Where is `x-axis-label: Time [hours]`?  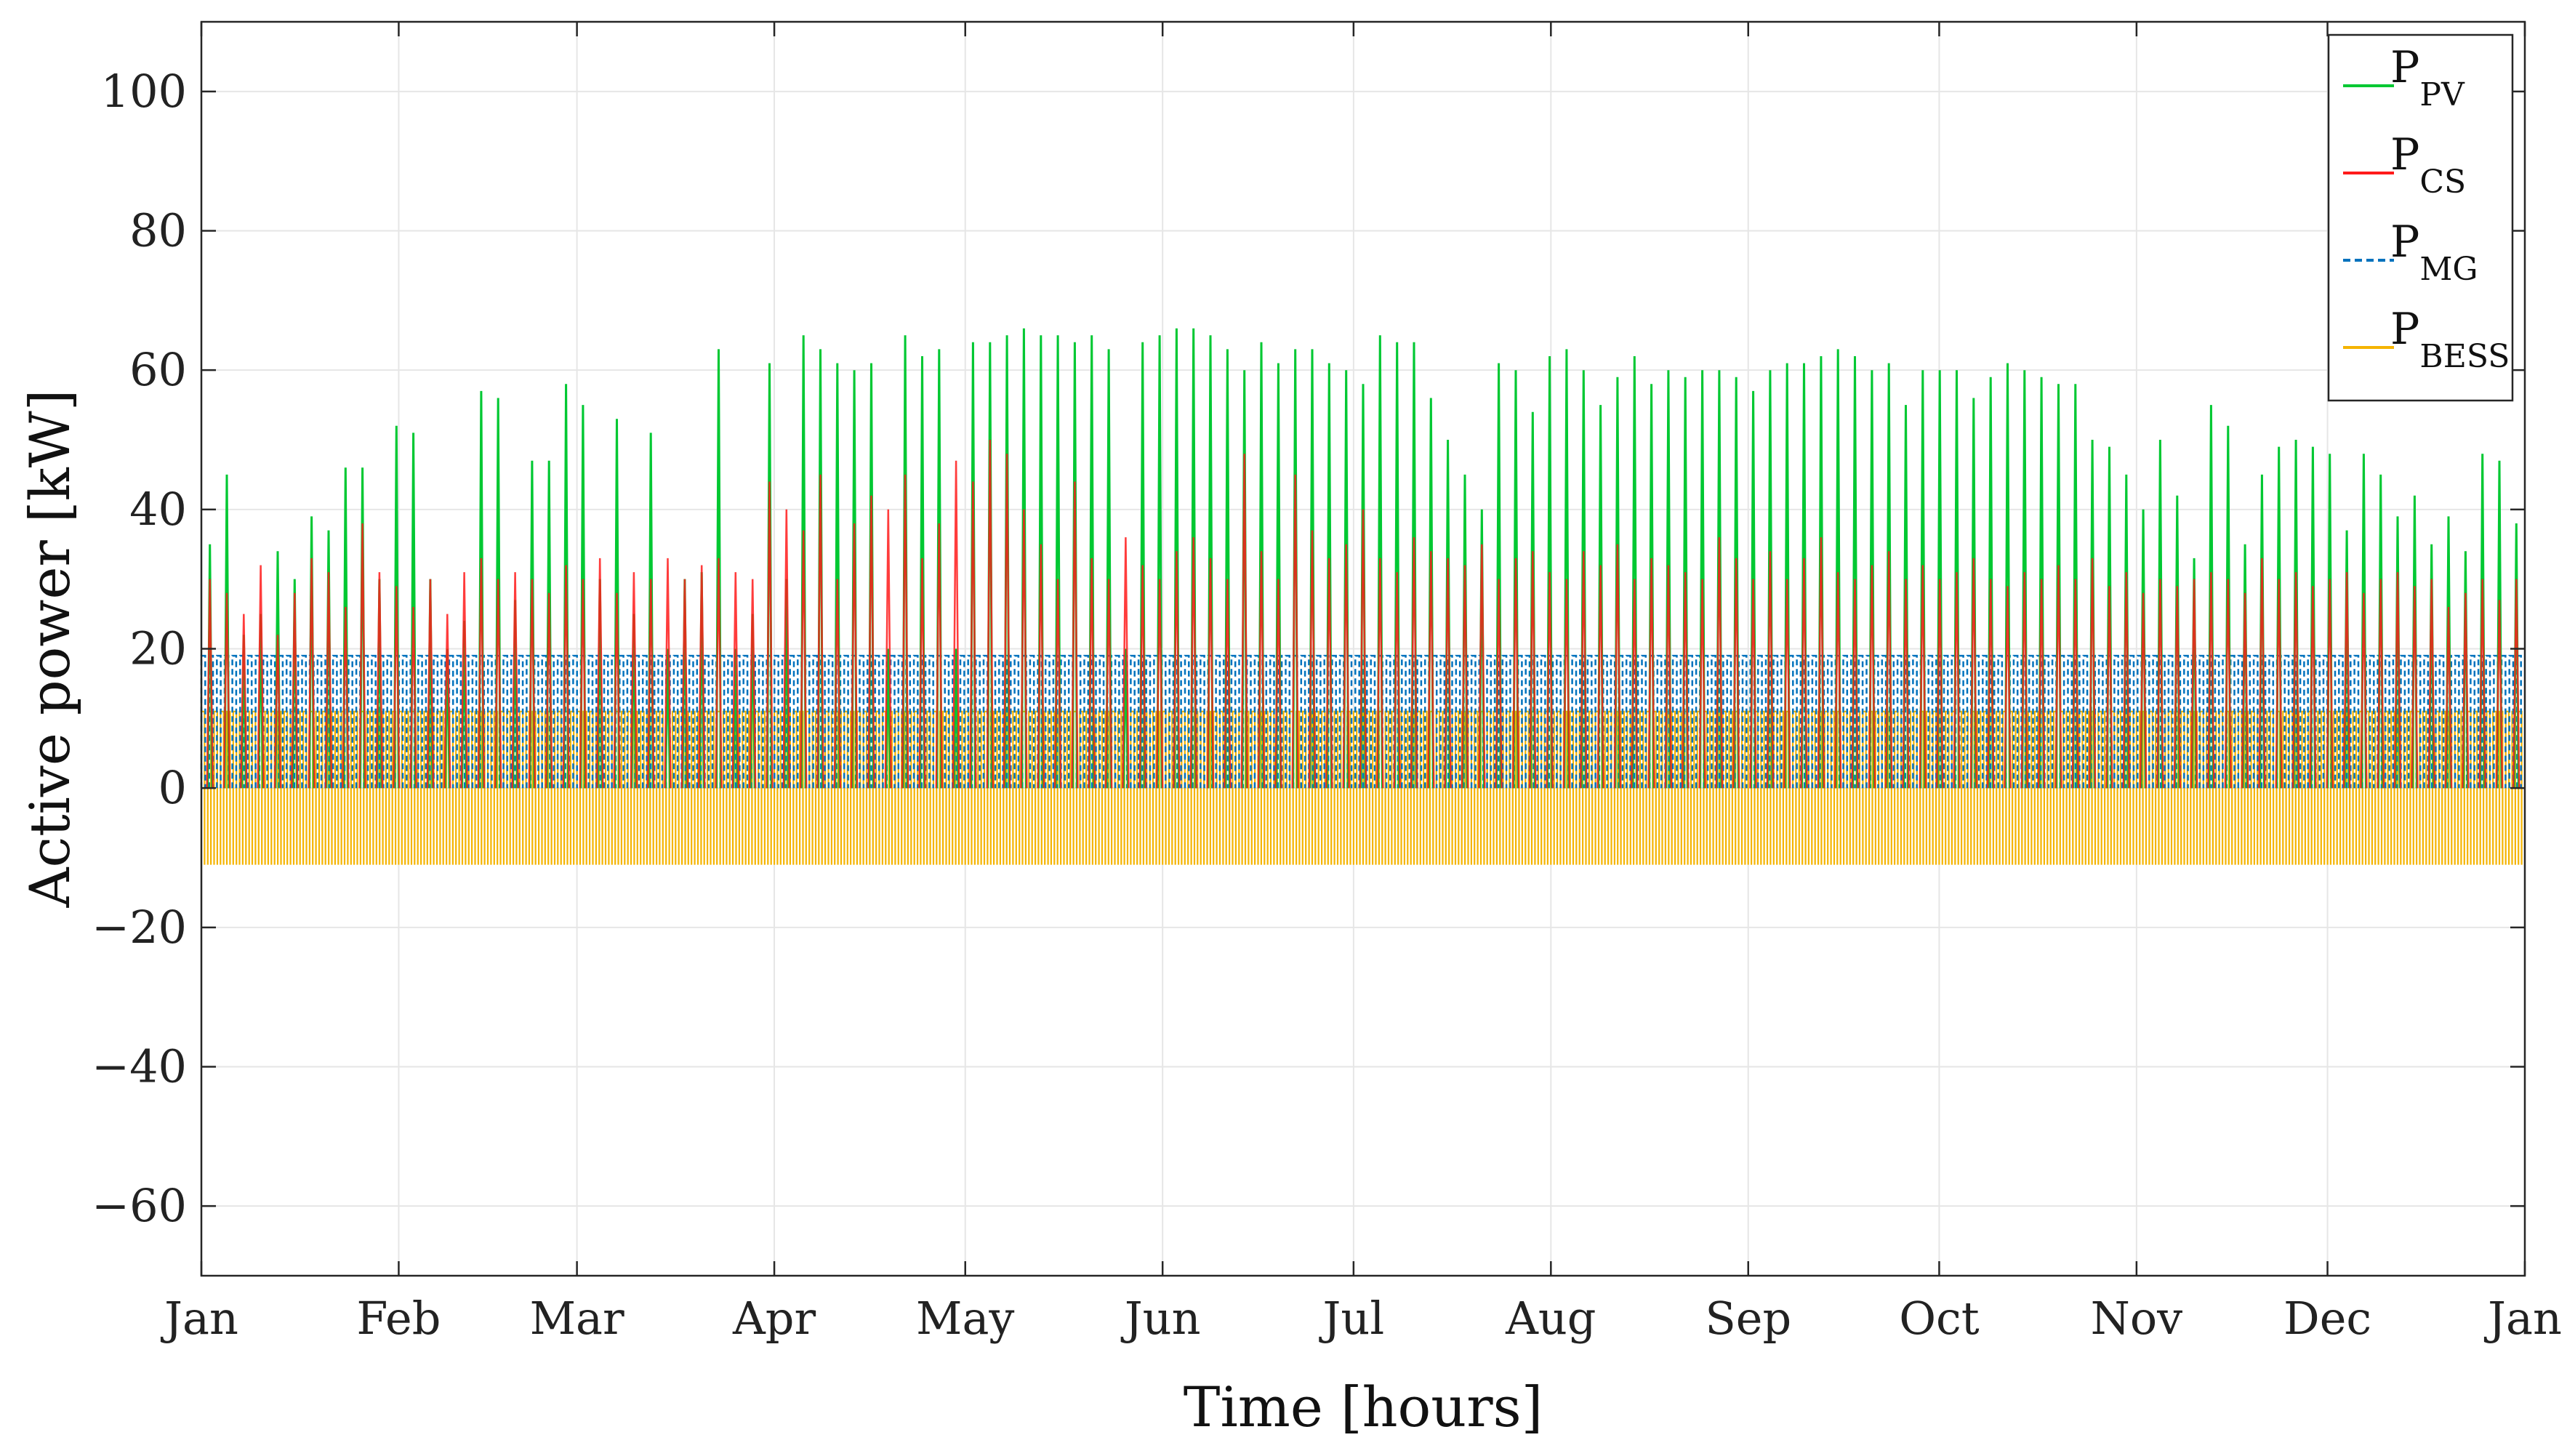 x-axis-label: Time [hours] is located at coordinates (1363, 1407).